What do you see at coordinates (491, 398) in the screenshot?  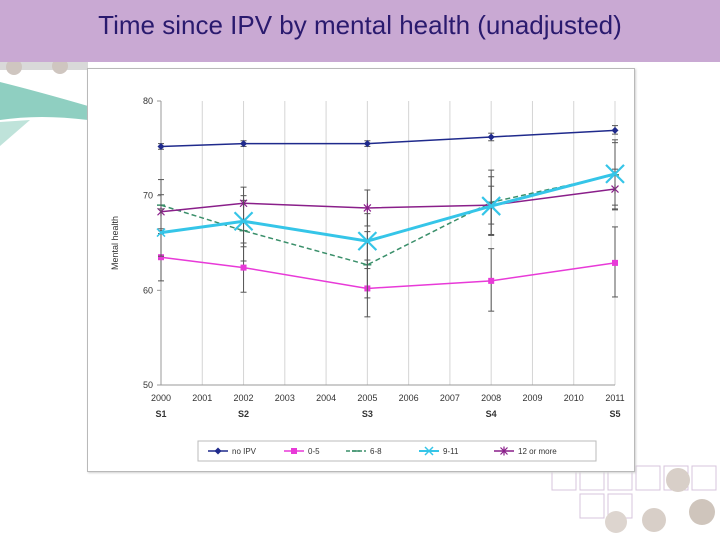 I see `x-tick-label: 2008` at bounding box center [491, 398].